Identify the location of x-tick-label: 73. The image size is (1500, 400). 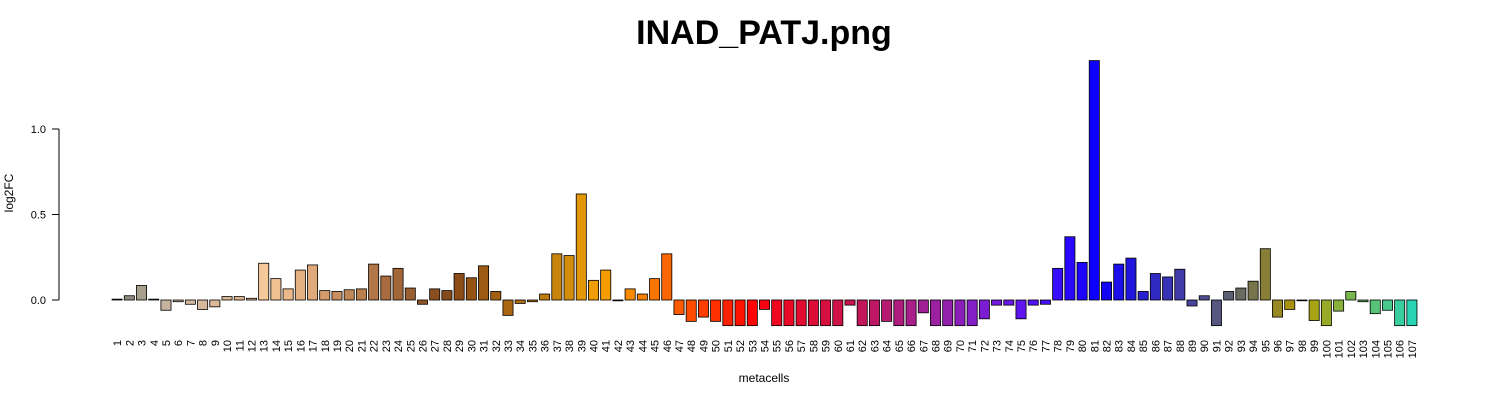
(998, 346).